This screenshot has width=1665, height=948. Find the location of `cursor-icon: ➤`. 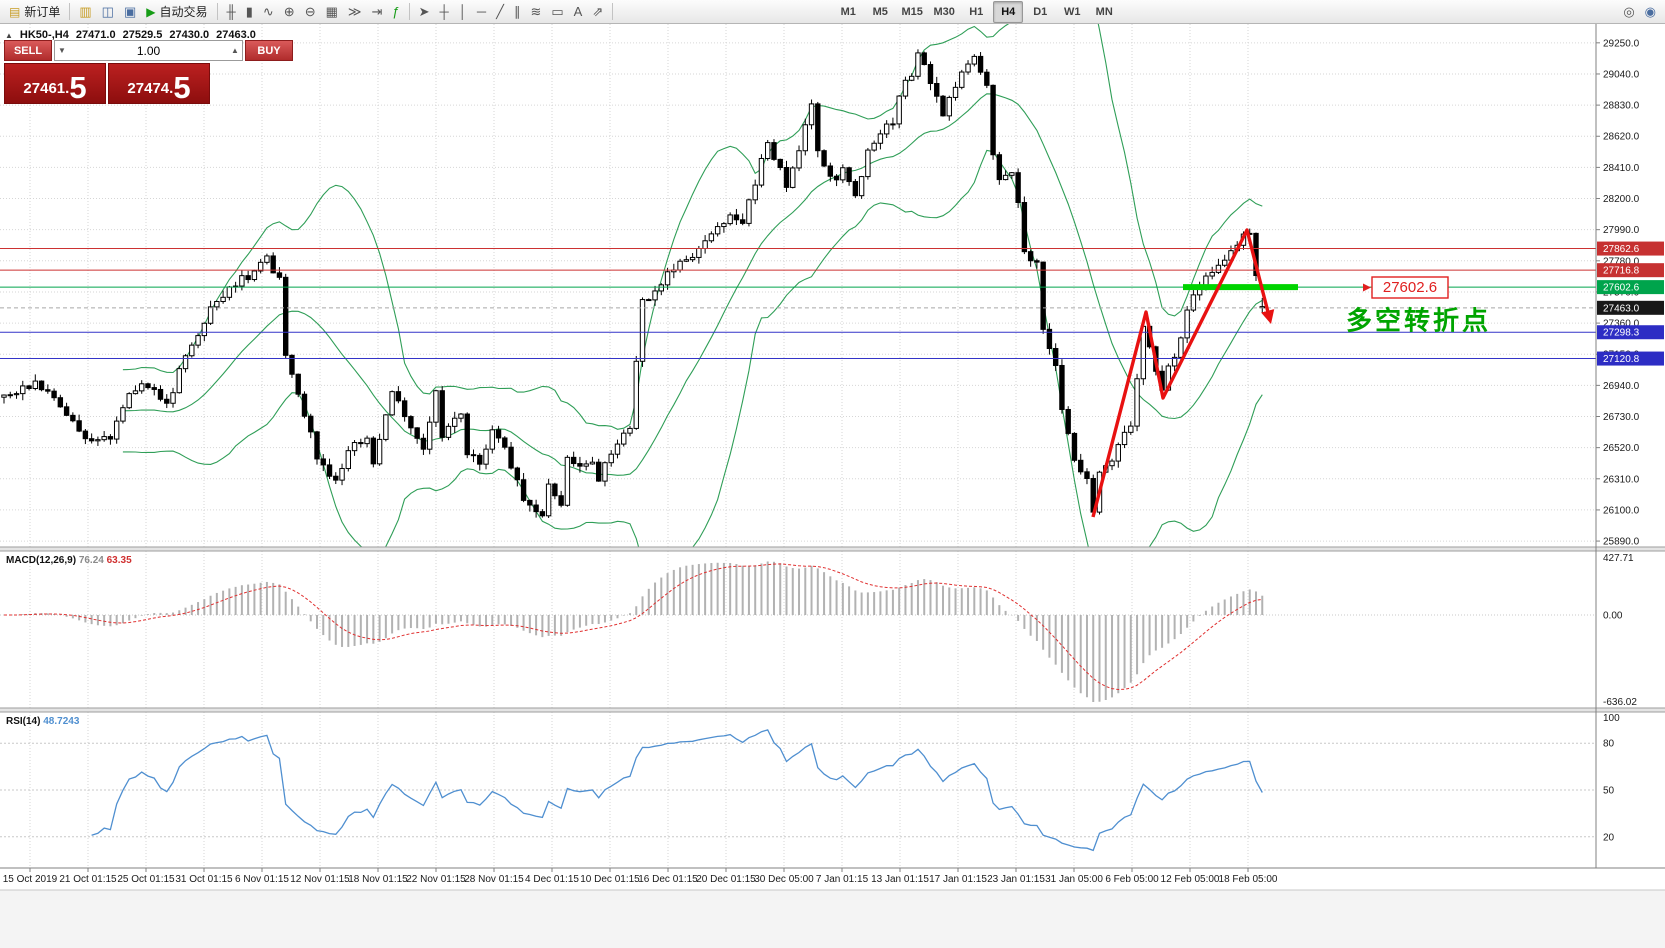

cursor-icon: ➤ is located at coordinates (424, 11).